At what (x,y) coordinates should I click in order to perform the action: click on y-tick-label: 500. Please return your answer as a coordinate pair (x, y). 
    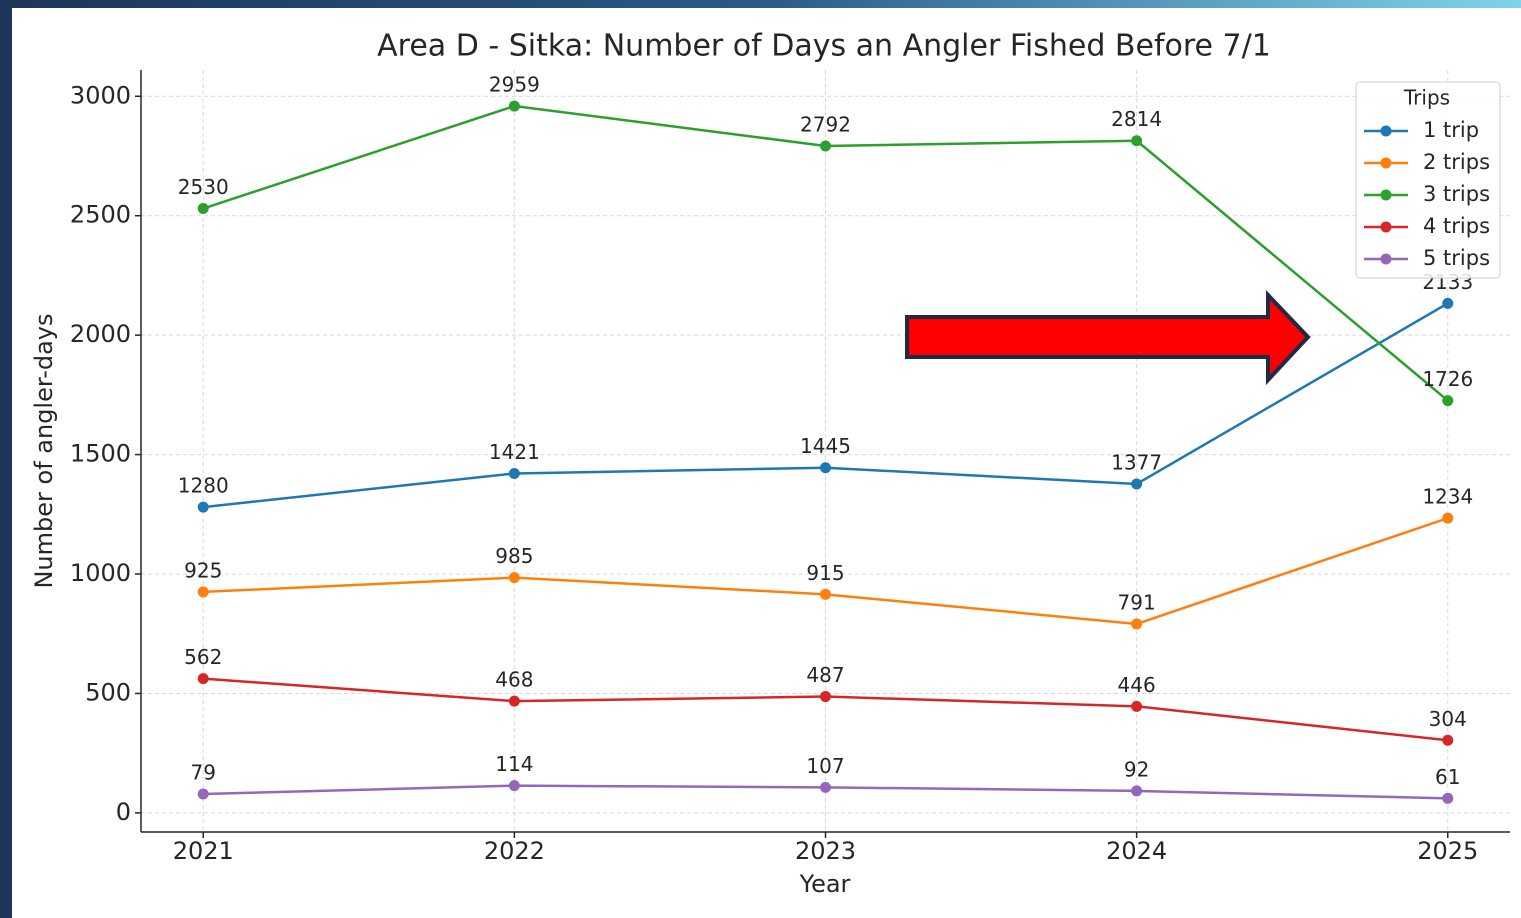
    Looking at the image, I should click on (108, 692).